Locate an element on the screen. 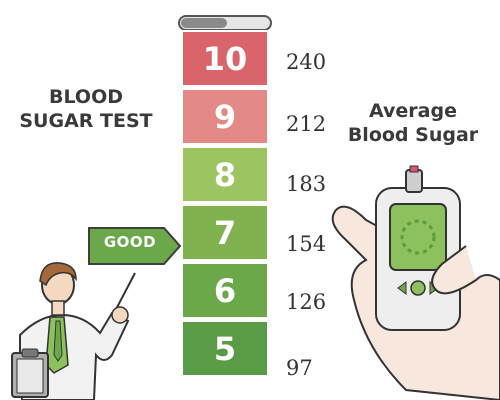 Image resolution: width=500 pixels, height=400 pixels. level-score: 7 is located at coordinates (225, 232).